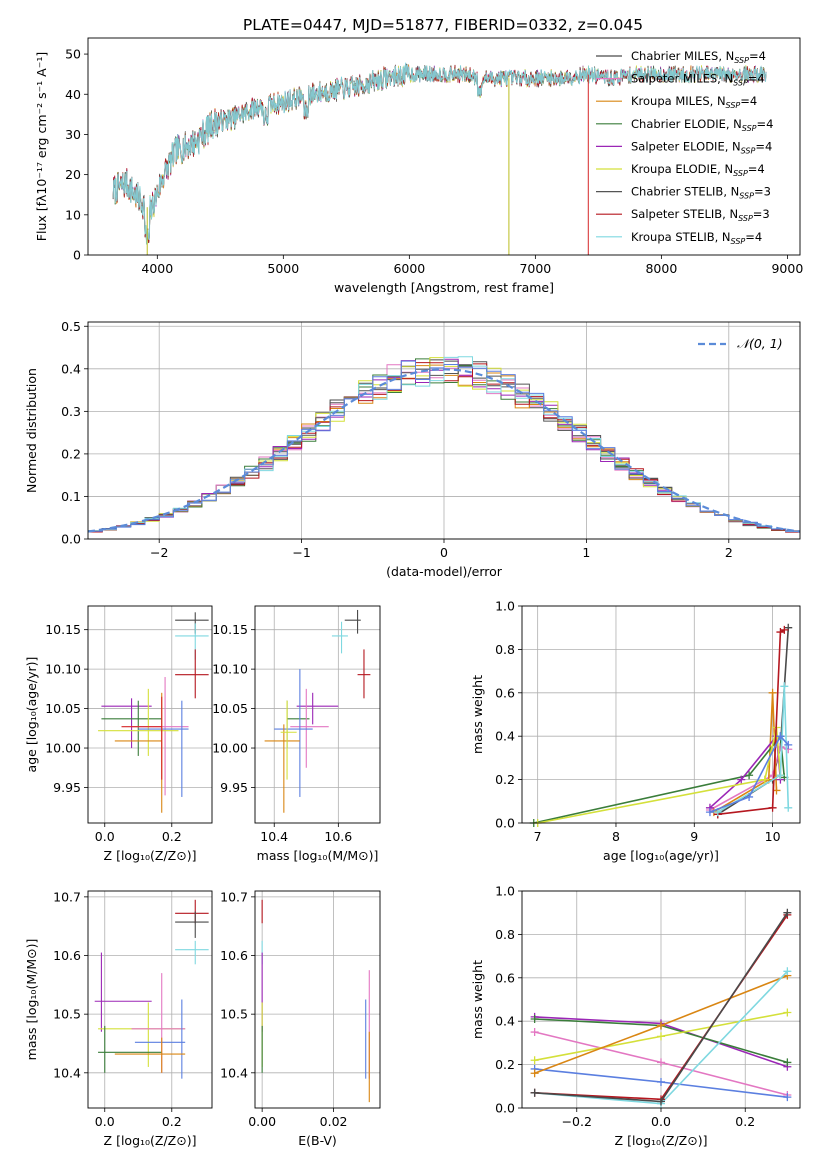 The image size is (819, 1170). What do you see at coordinates (661, 268) in the screenshot?
I see `x-tick-label: 8000` at bounding box center [661, 268].